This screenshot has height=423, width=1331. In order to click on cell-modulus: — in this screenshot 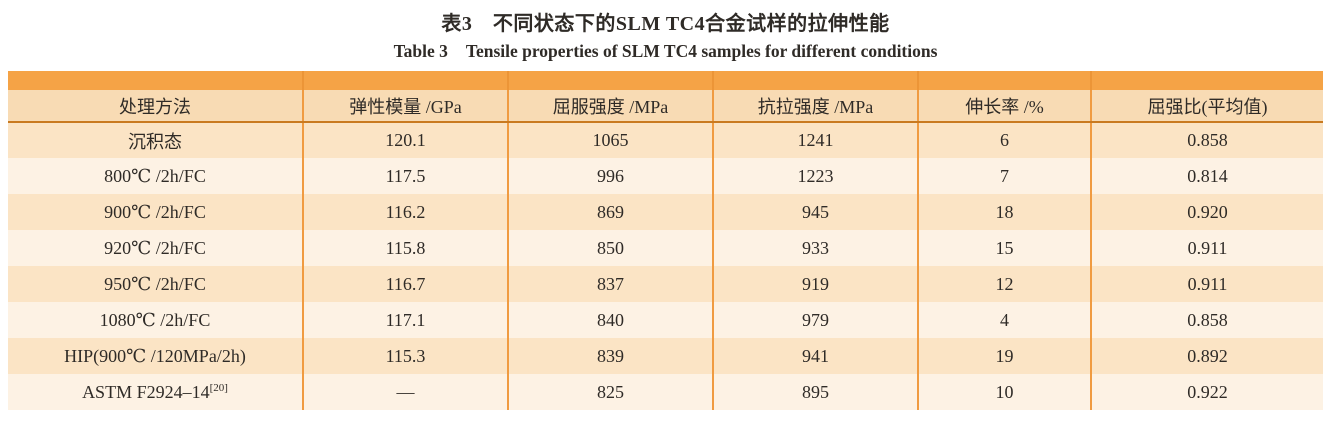, I will do `click(405, 392)`.